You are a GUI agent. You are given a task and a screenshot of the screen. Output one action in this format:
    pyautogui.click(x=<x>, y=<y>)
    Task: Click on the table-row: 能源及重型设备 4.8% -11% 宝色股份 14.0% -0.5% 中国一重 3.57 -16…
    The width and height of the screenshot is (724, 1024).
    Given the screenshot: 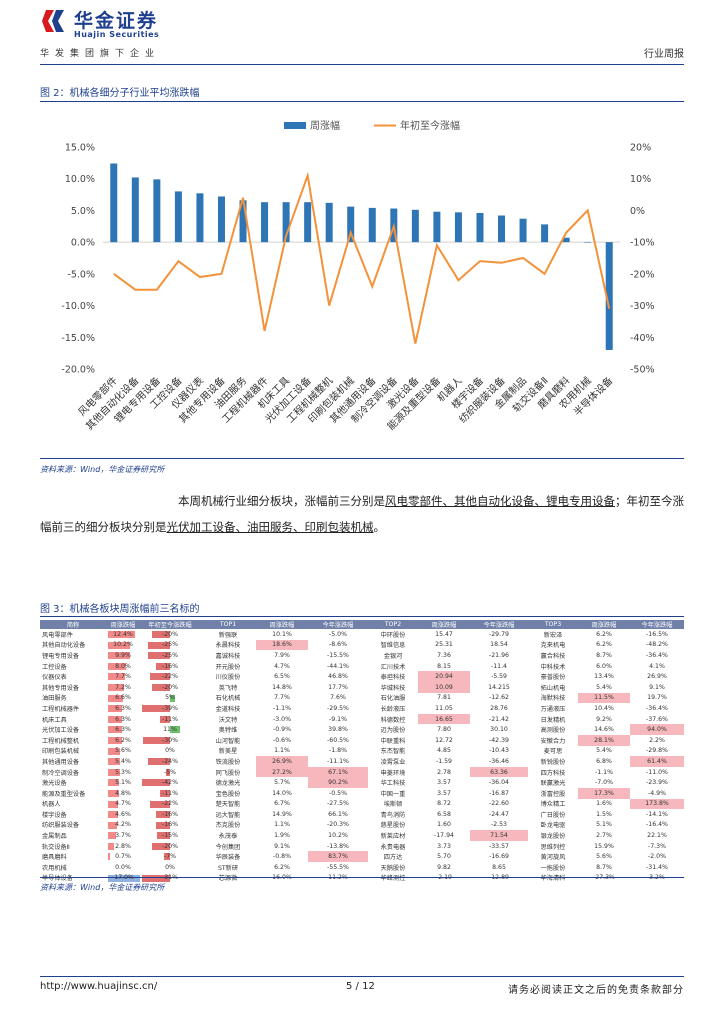 What is the action you would take?
    pyautogui.click(x=362, y=793)
    